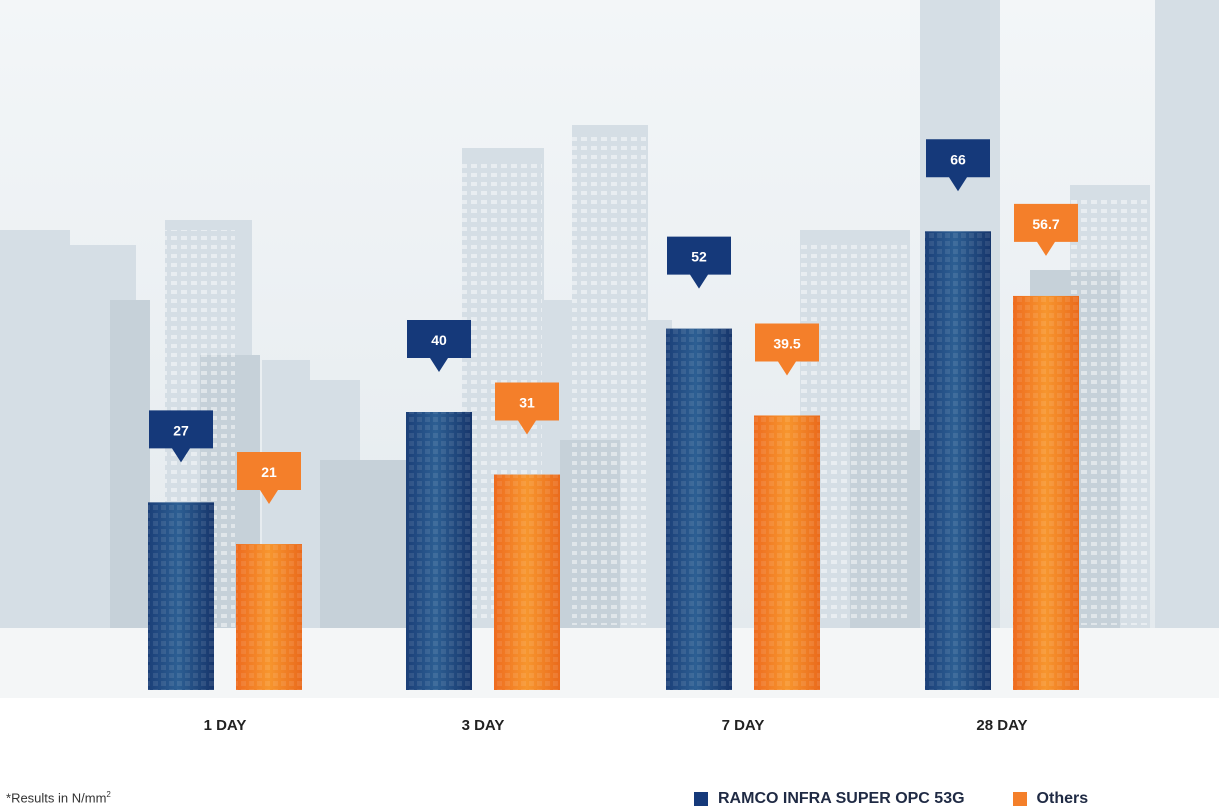 The image size is (1219, 812). What do you see at coordinates (841, 798) in the screenshot?
I see `legend-label-ramco: RAMCO INFRA SUPER OPC 53G` at bounding box center [841, 798].